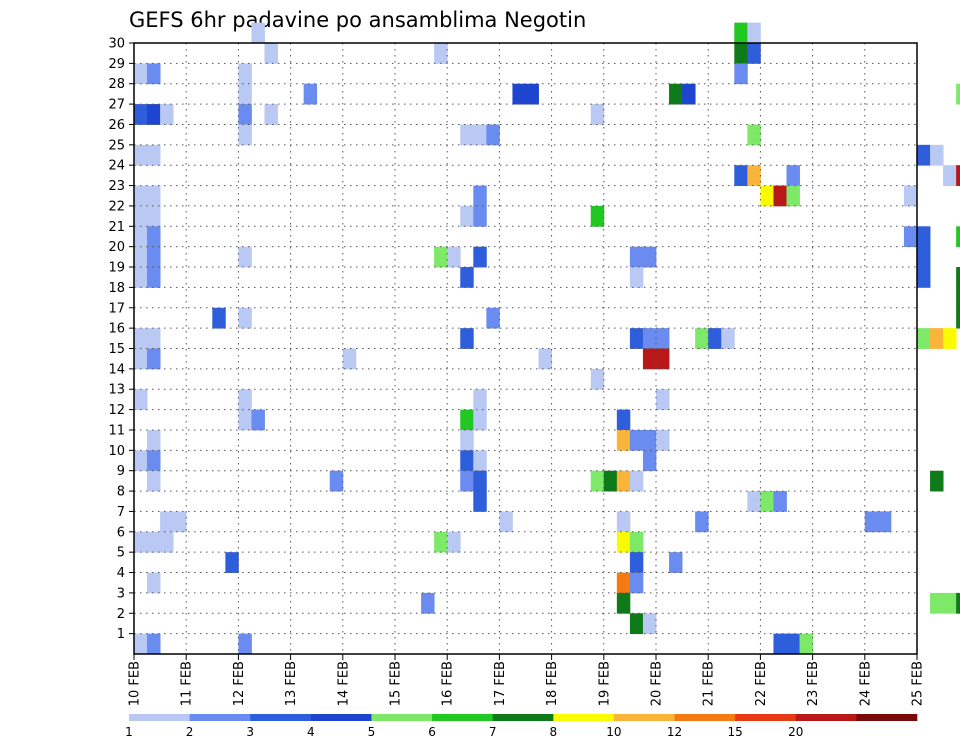  I want to click on y-tick-label: 22, so click(116, 206).